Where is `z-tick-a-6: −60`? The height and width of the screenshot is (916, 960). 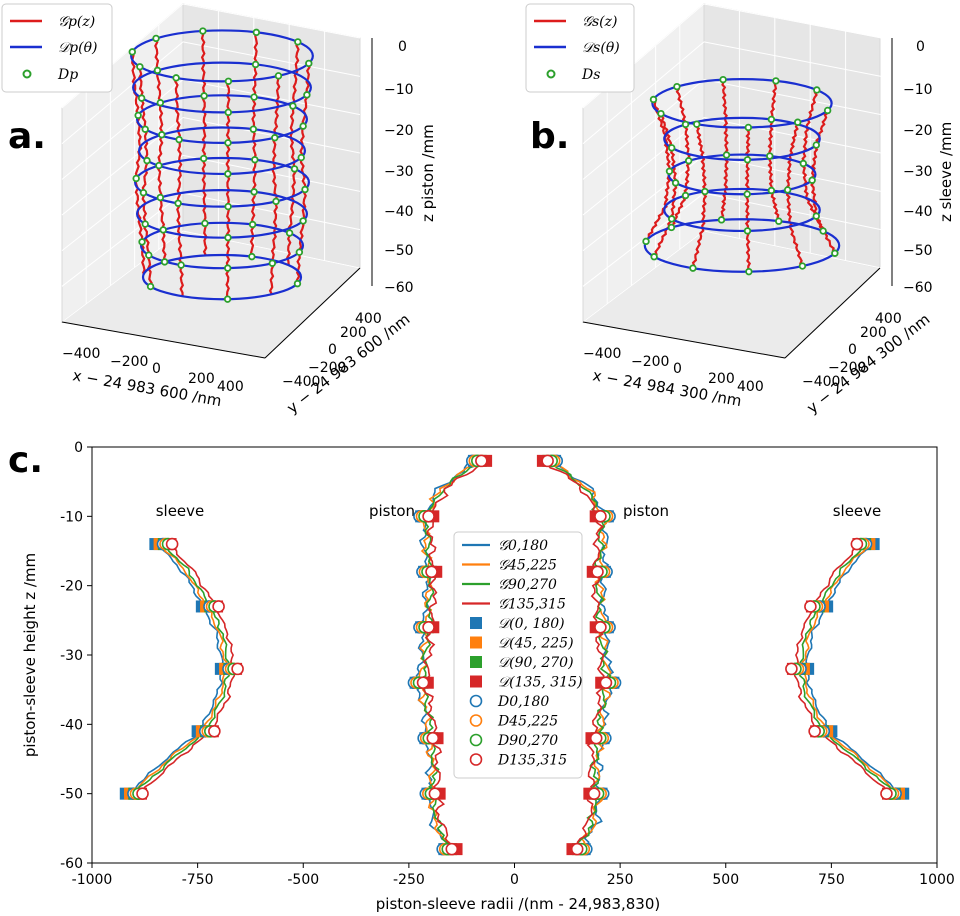
z-tick-a-6: −60 is located at coordinates (399, 288).